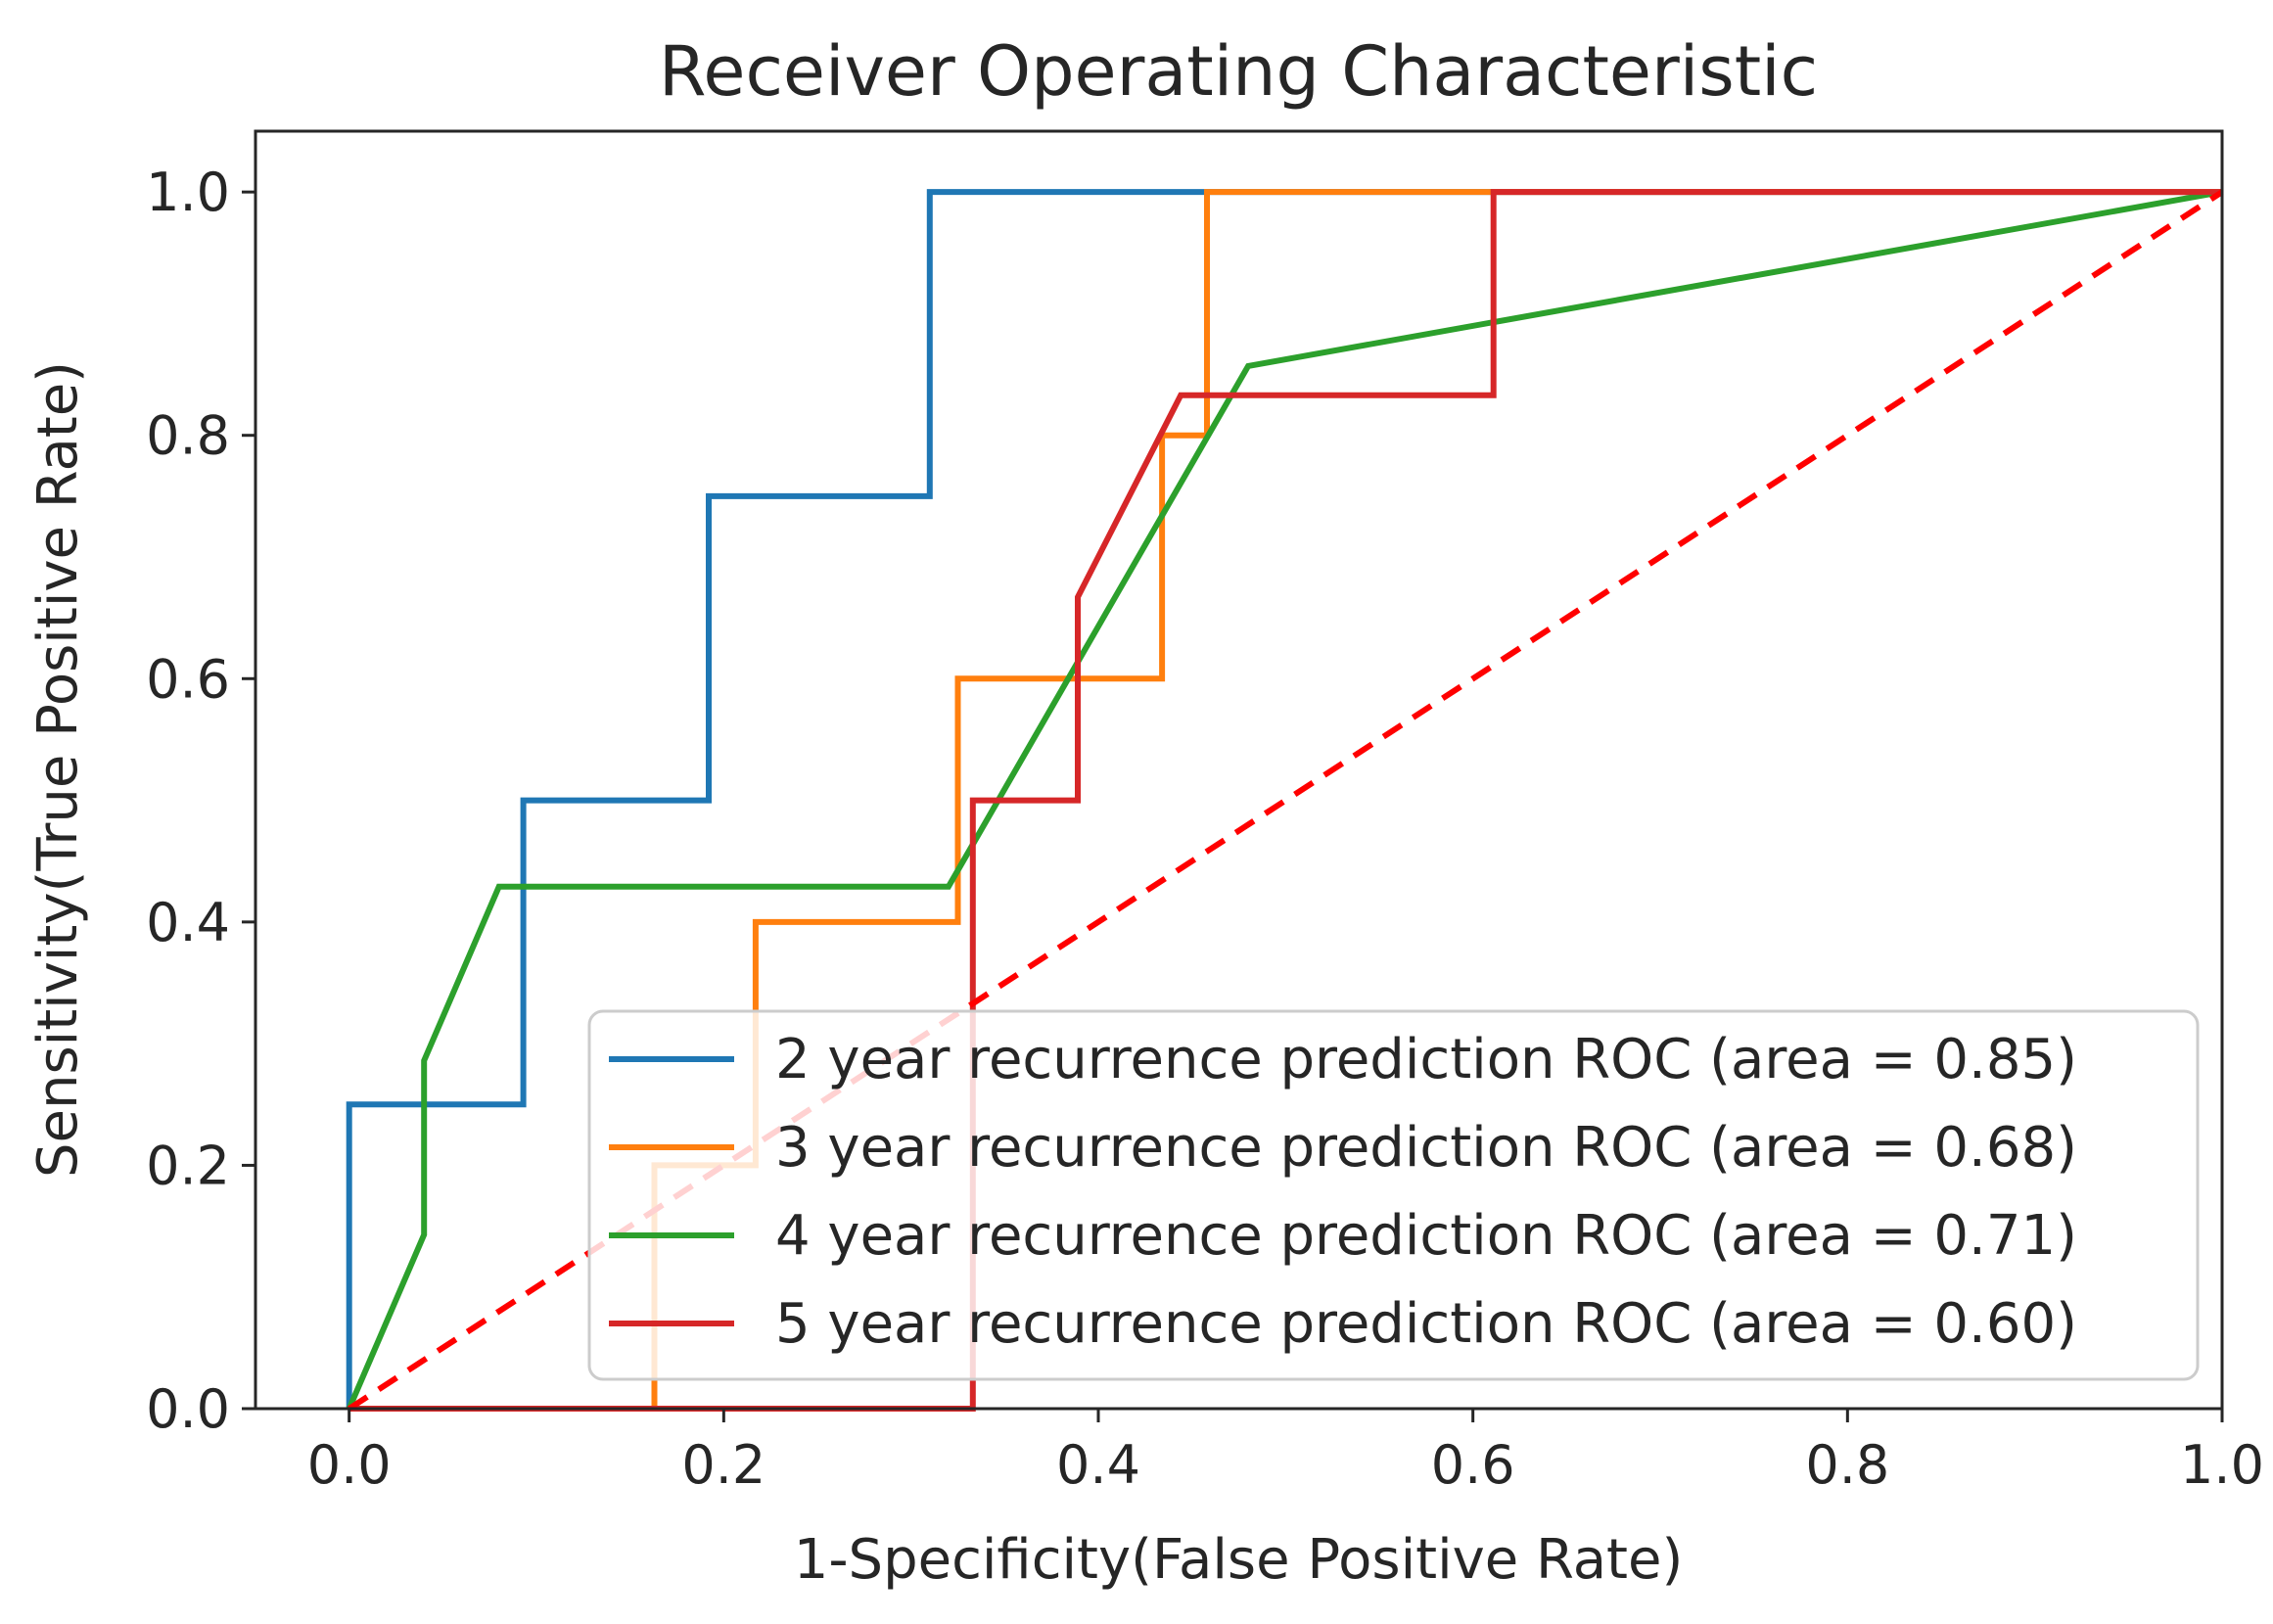  I want to click on x-axis-ticks: 0.0 0.2 0.4 0.6 0.8 1.0, so click(1285, 1452).